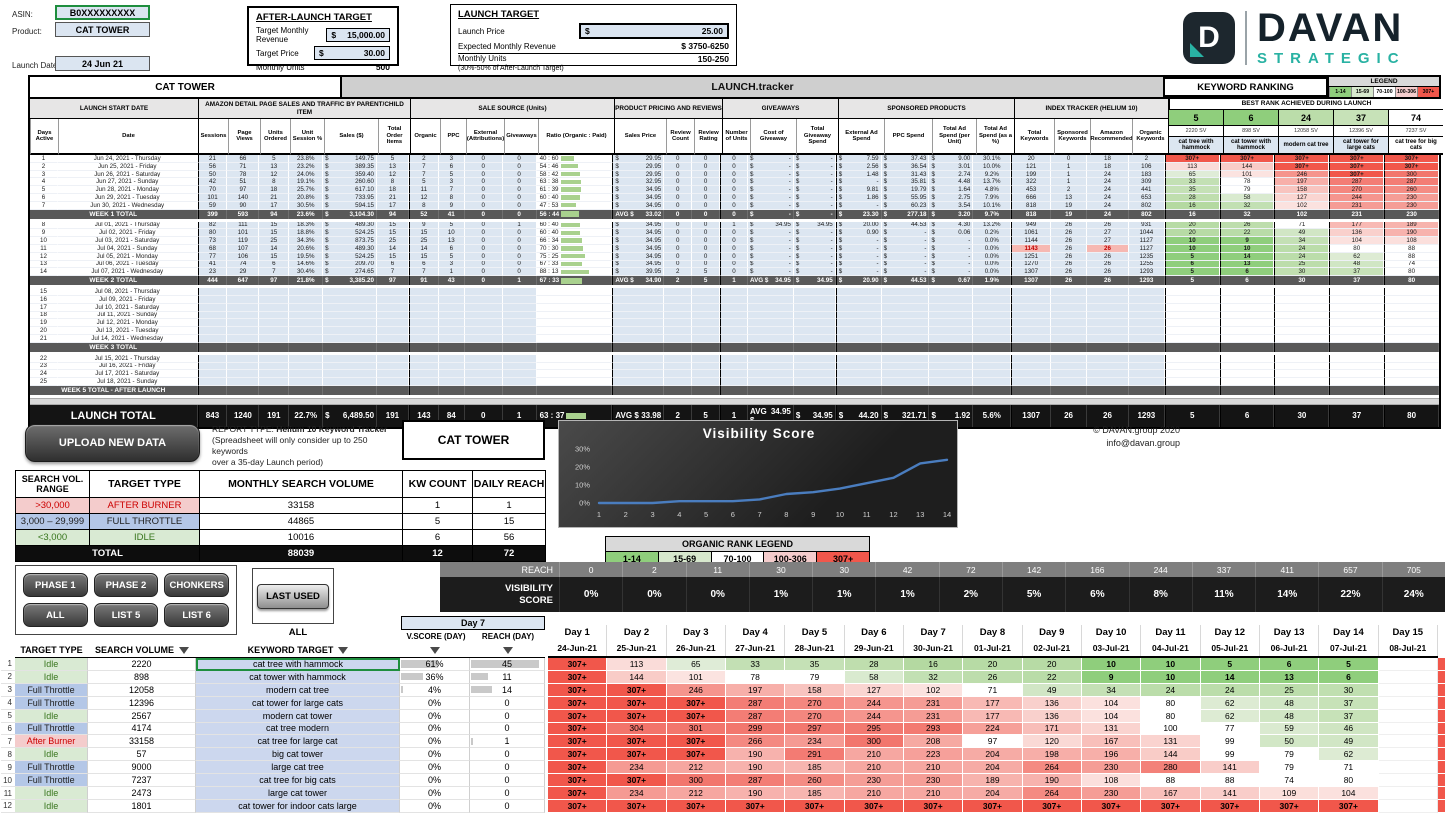  What do you see at coordinates (423, 174) in the screenshot?
I see `cell: 7` at bounding box center [423, 174].